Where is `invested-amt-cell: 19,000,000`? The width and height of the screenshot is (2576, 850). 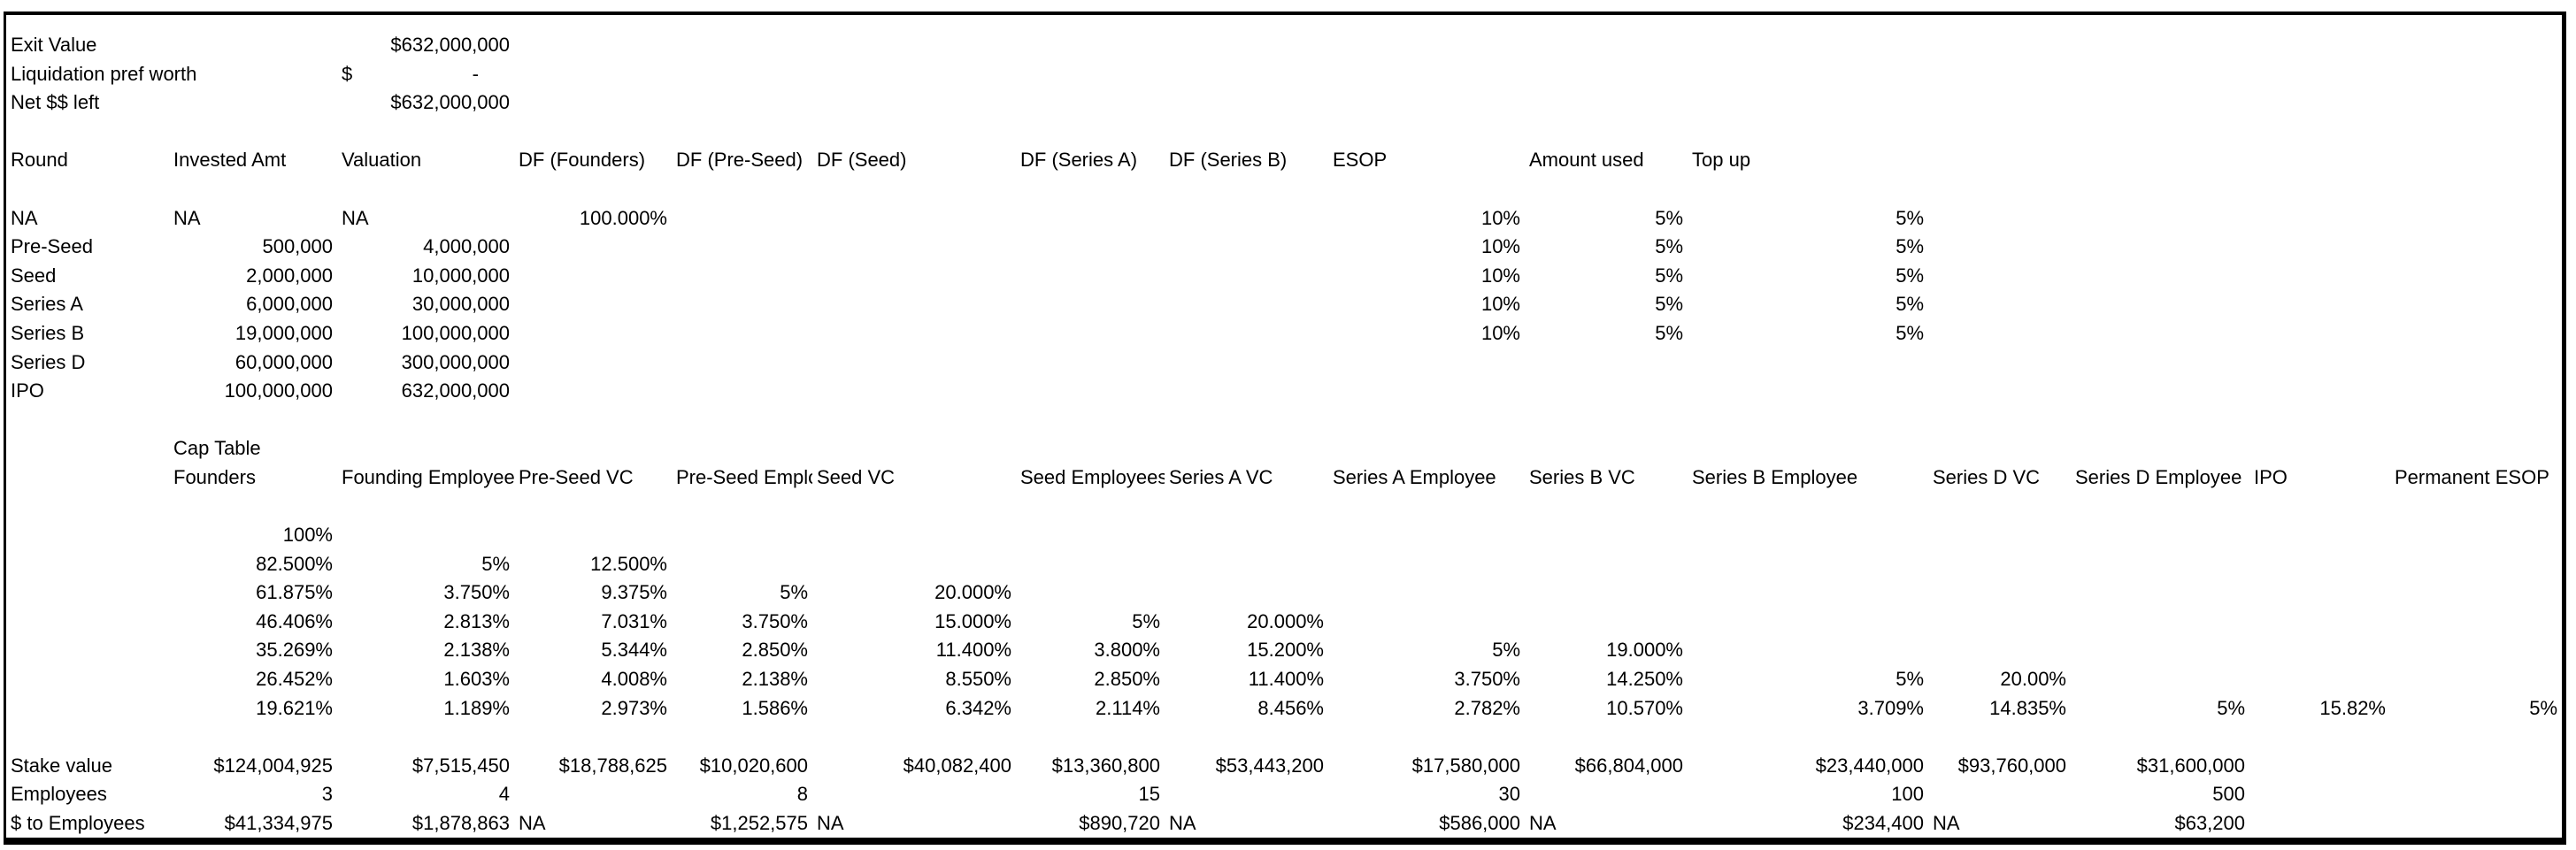 invested-amt-cell: 19,000,000 is located at coordinates (284, 333).